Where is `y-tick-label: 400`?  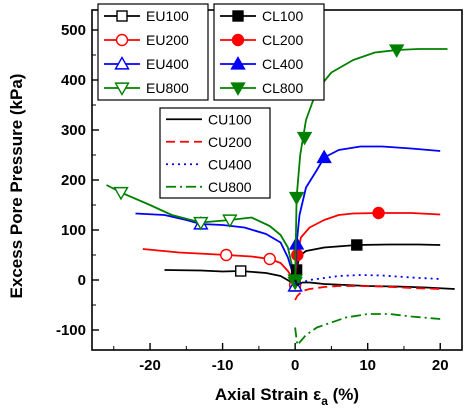 y-tick-label: 400 is located at coordinates (73, 80).